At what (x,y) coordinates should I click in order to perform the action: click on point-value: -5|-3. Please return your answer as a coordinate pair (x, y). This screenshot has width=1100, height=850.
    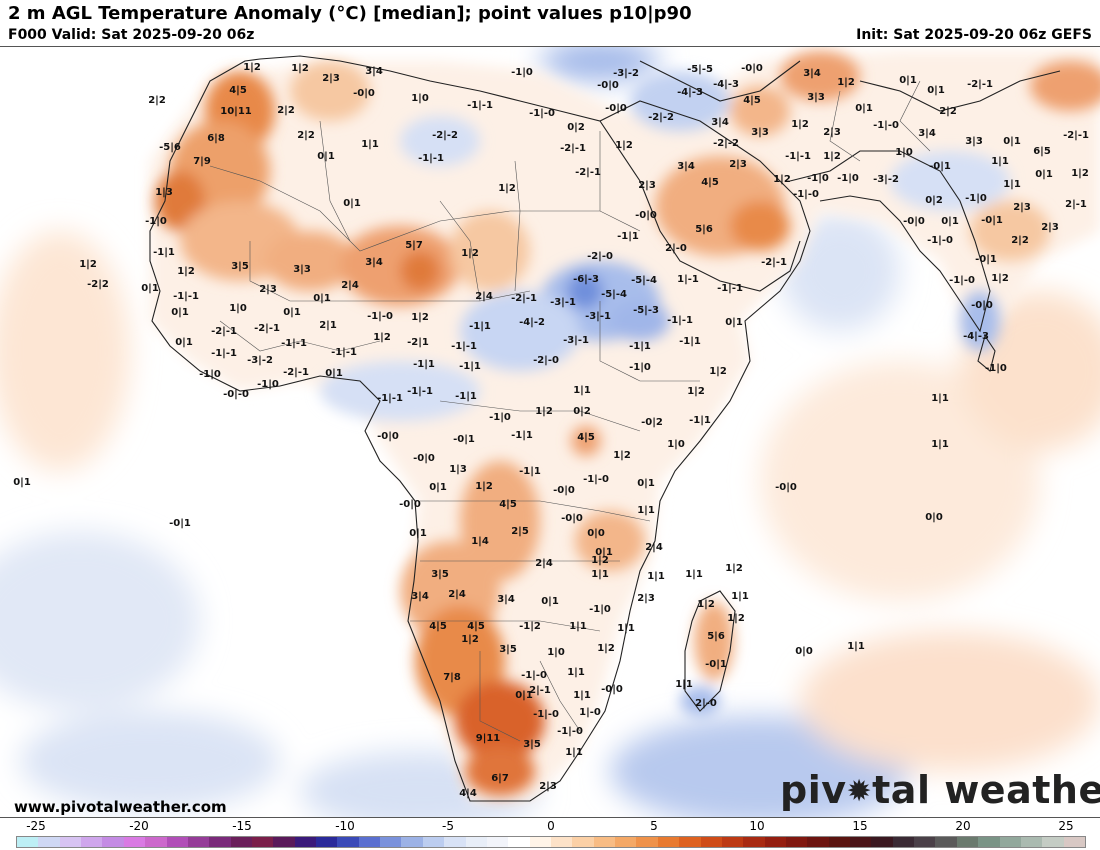
    Looking at the image, I should click on (646, 310).